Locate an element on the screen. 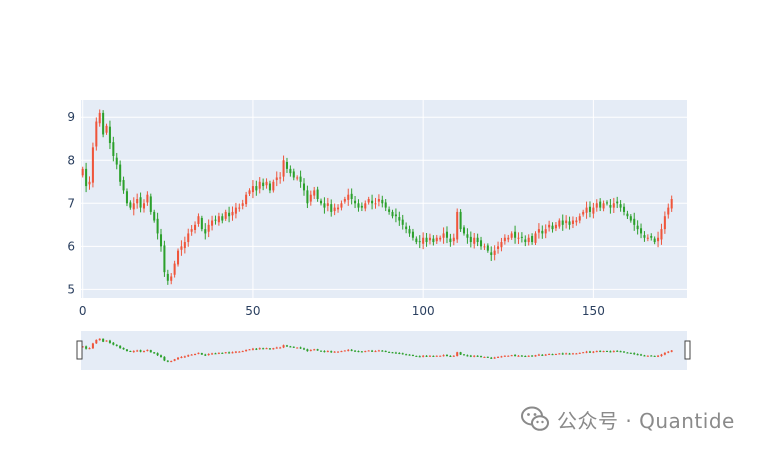 This screenshot has width=767, height=450. rangeslider-left-handle is located at coordinates (79, 350).